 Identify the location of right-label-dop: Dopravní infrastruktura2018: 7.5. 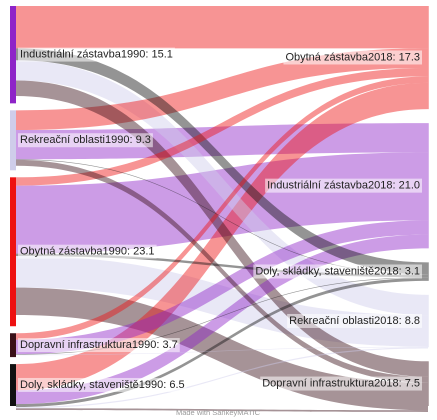
(341, 384).